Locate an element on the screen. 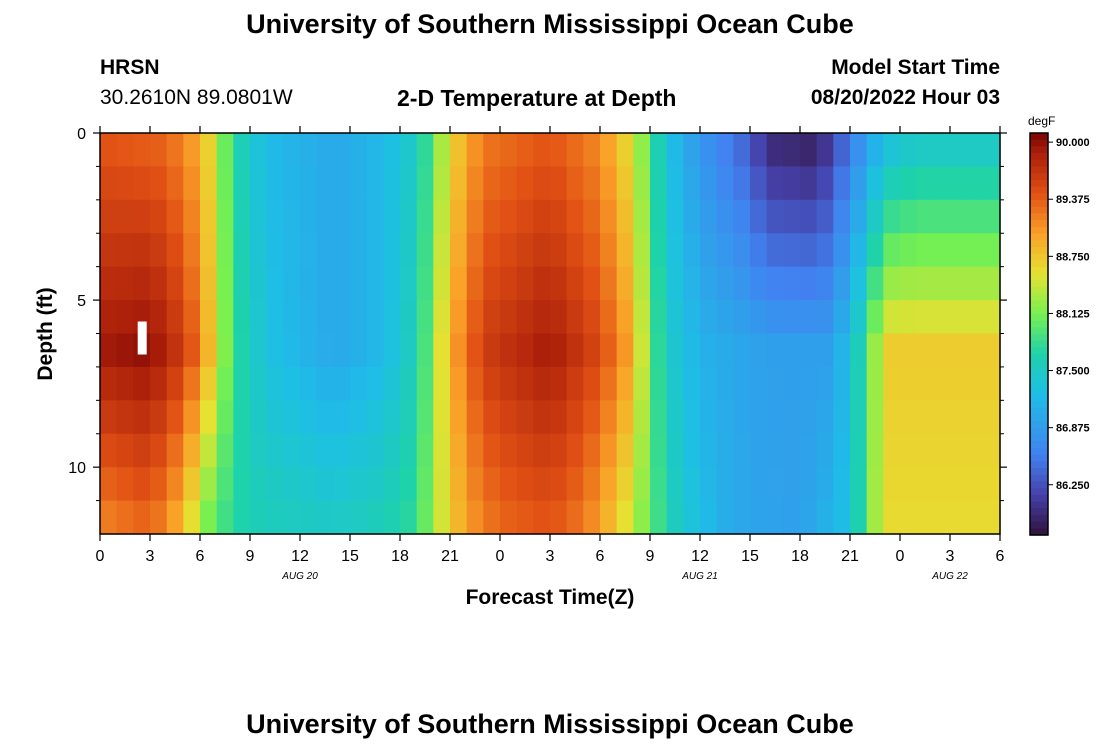  x-tick-label: 9 is located at coordinates (650, 556).